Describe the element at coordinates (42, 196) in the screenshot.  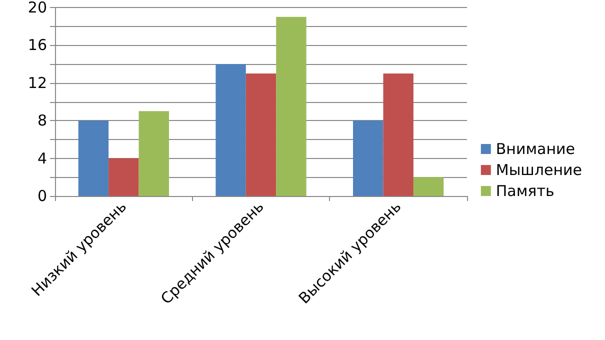
I see `y-tick-label: 0` at that location.